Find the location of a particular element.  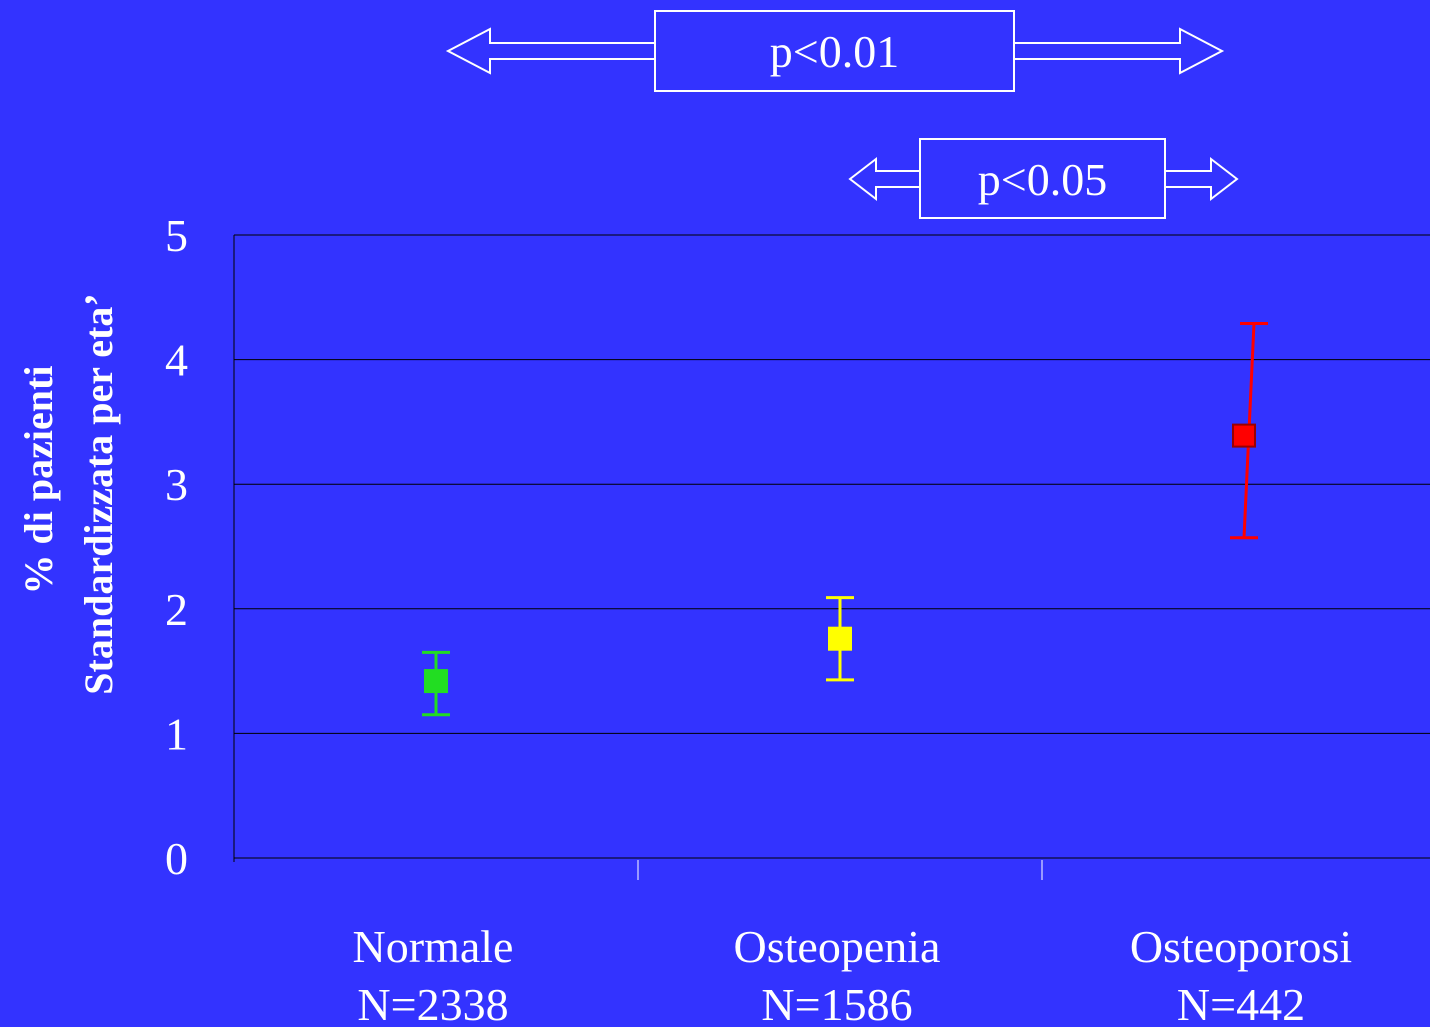

sig-label: p<0.05 is located at coordinates (1042, 179).